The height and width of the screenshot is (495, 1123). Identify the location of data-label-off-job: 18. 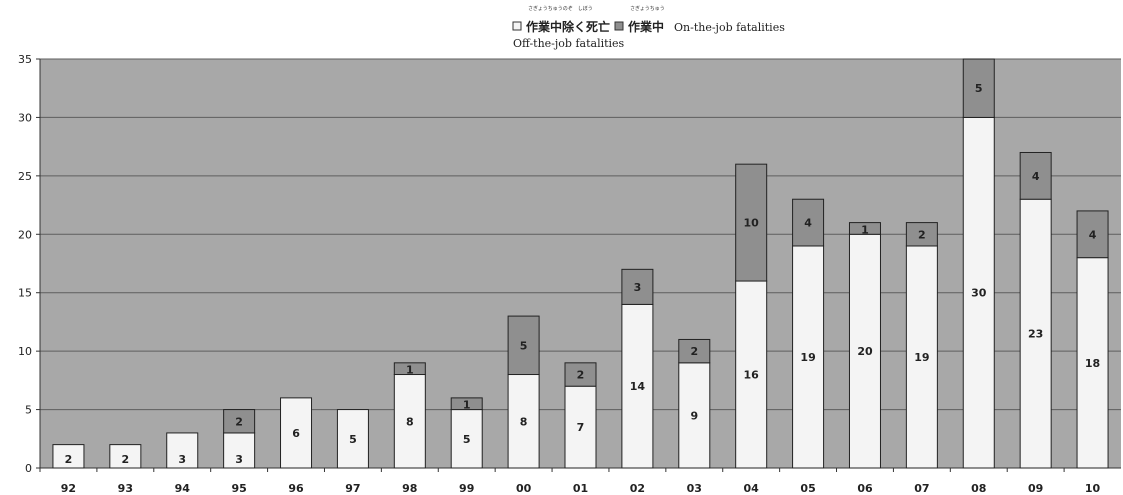
(1092, 363).